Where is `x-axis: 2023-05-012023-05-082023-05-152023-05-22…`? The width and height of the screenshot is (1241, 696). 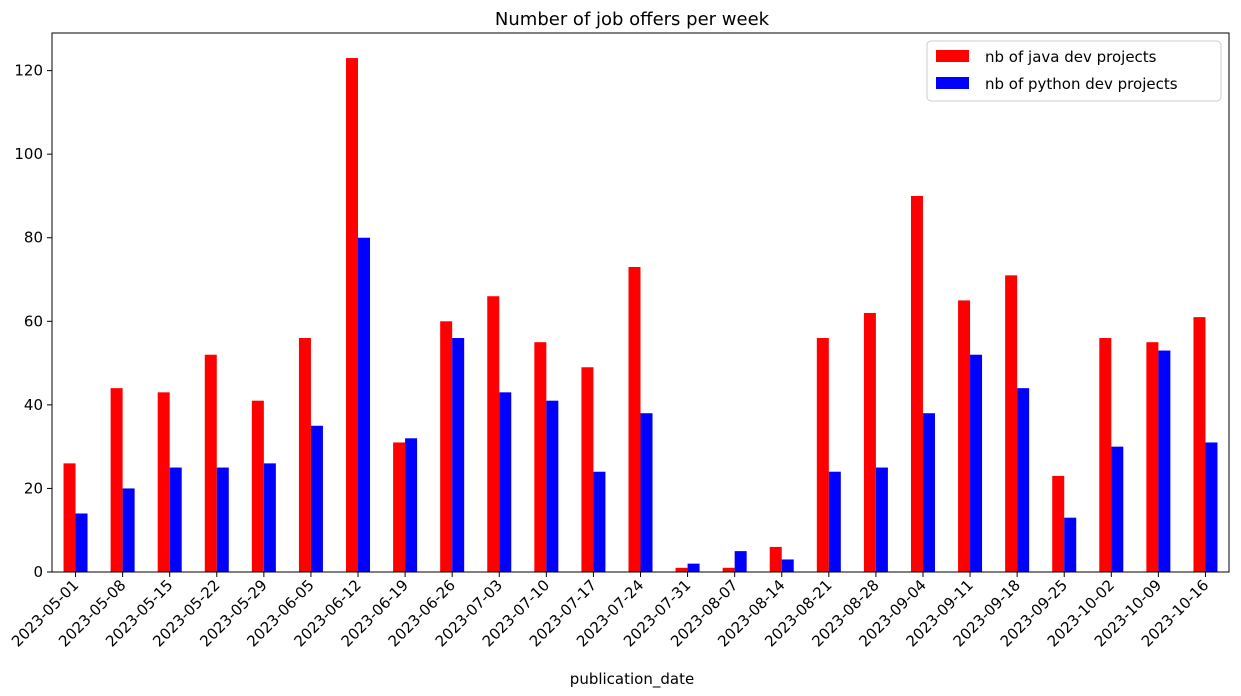
x-axis: 2023-05-012023-05-082023-05-152023-05-22… is located at coordinates (610, 611).